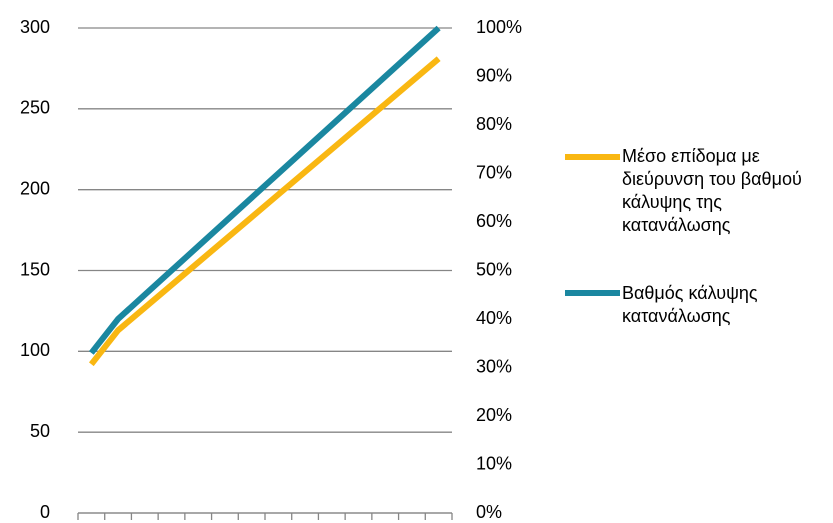 Image resolution: width=833 pixels, height=523 pixels. What do you see at coordinates (494, 75) in the screenshot?
I see `y2-tick-label: 90%` at bounding box center [494, 75].